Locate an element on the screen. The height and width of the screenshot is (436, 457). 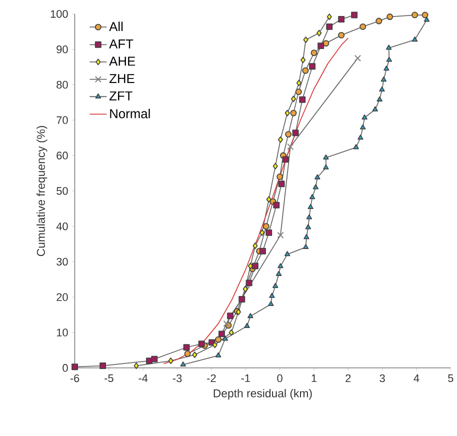
legend-label: AHE is located at coordinates (122, 61).